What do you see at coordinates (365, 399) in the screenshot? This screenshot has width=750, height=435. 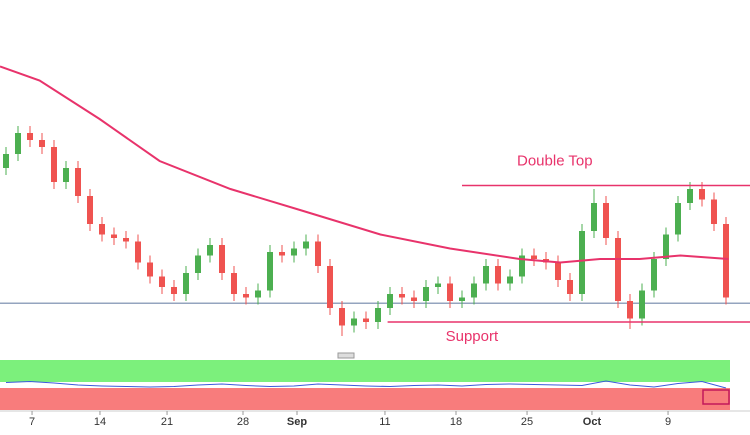 I see `rsi-lower-zone` at bounding box center [365, 399].